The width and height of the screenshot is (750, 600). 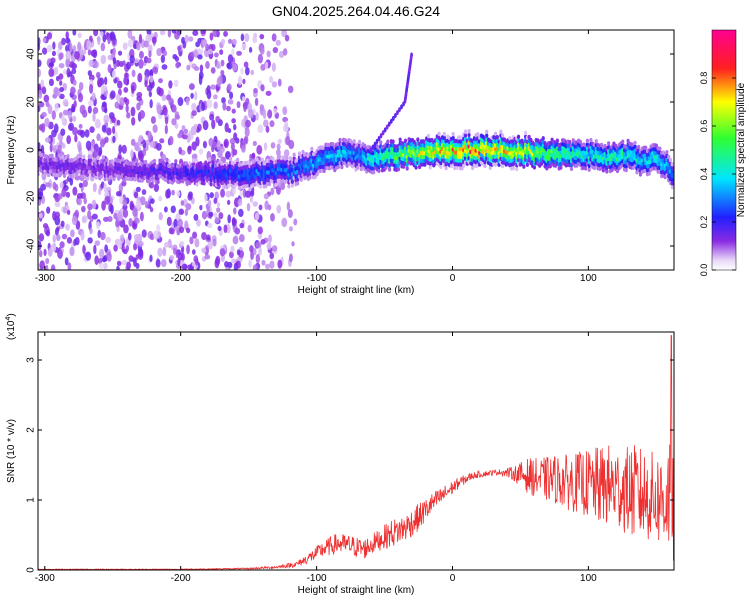 What do you see at coordinates (262, 159) in the screenshot?
I see `heatmap-cell-1903` at bounding box center [262, 159].